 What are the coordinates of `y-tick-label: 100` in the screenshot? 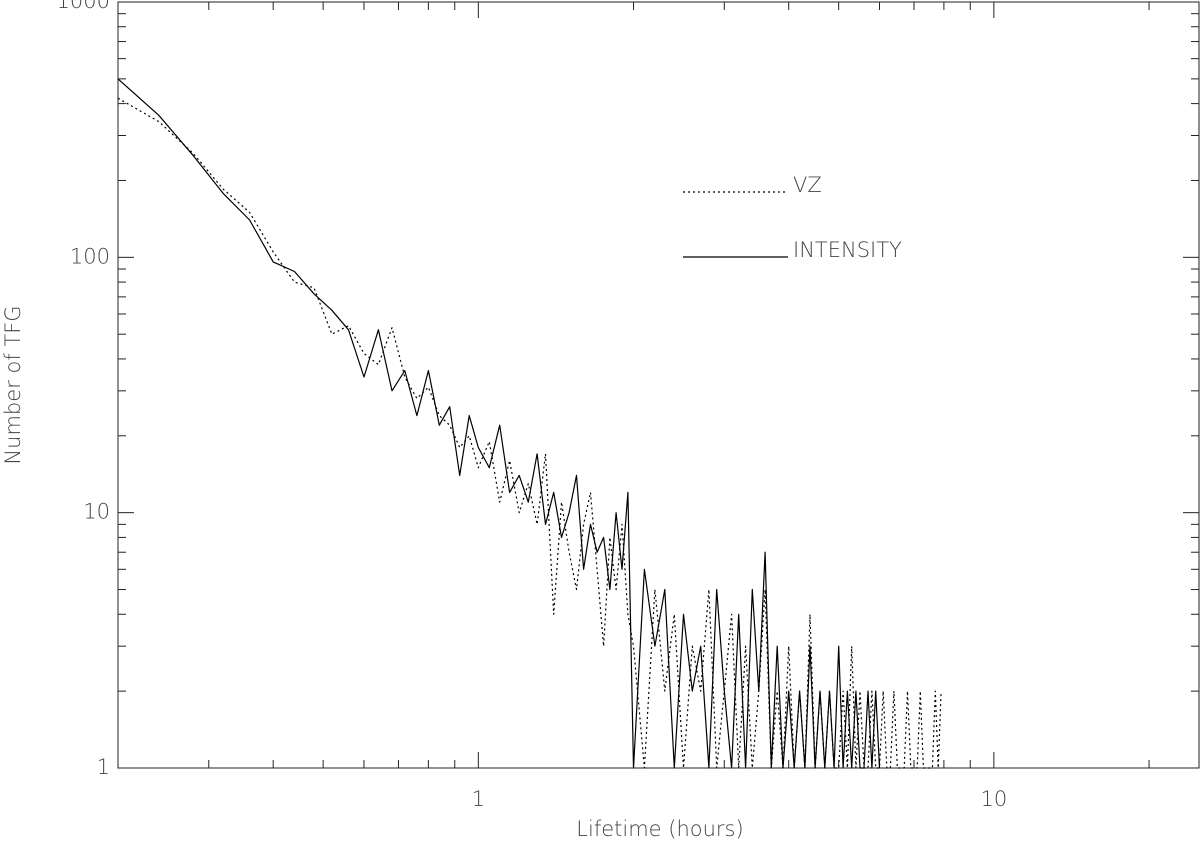 It's located at (90, 256).